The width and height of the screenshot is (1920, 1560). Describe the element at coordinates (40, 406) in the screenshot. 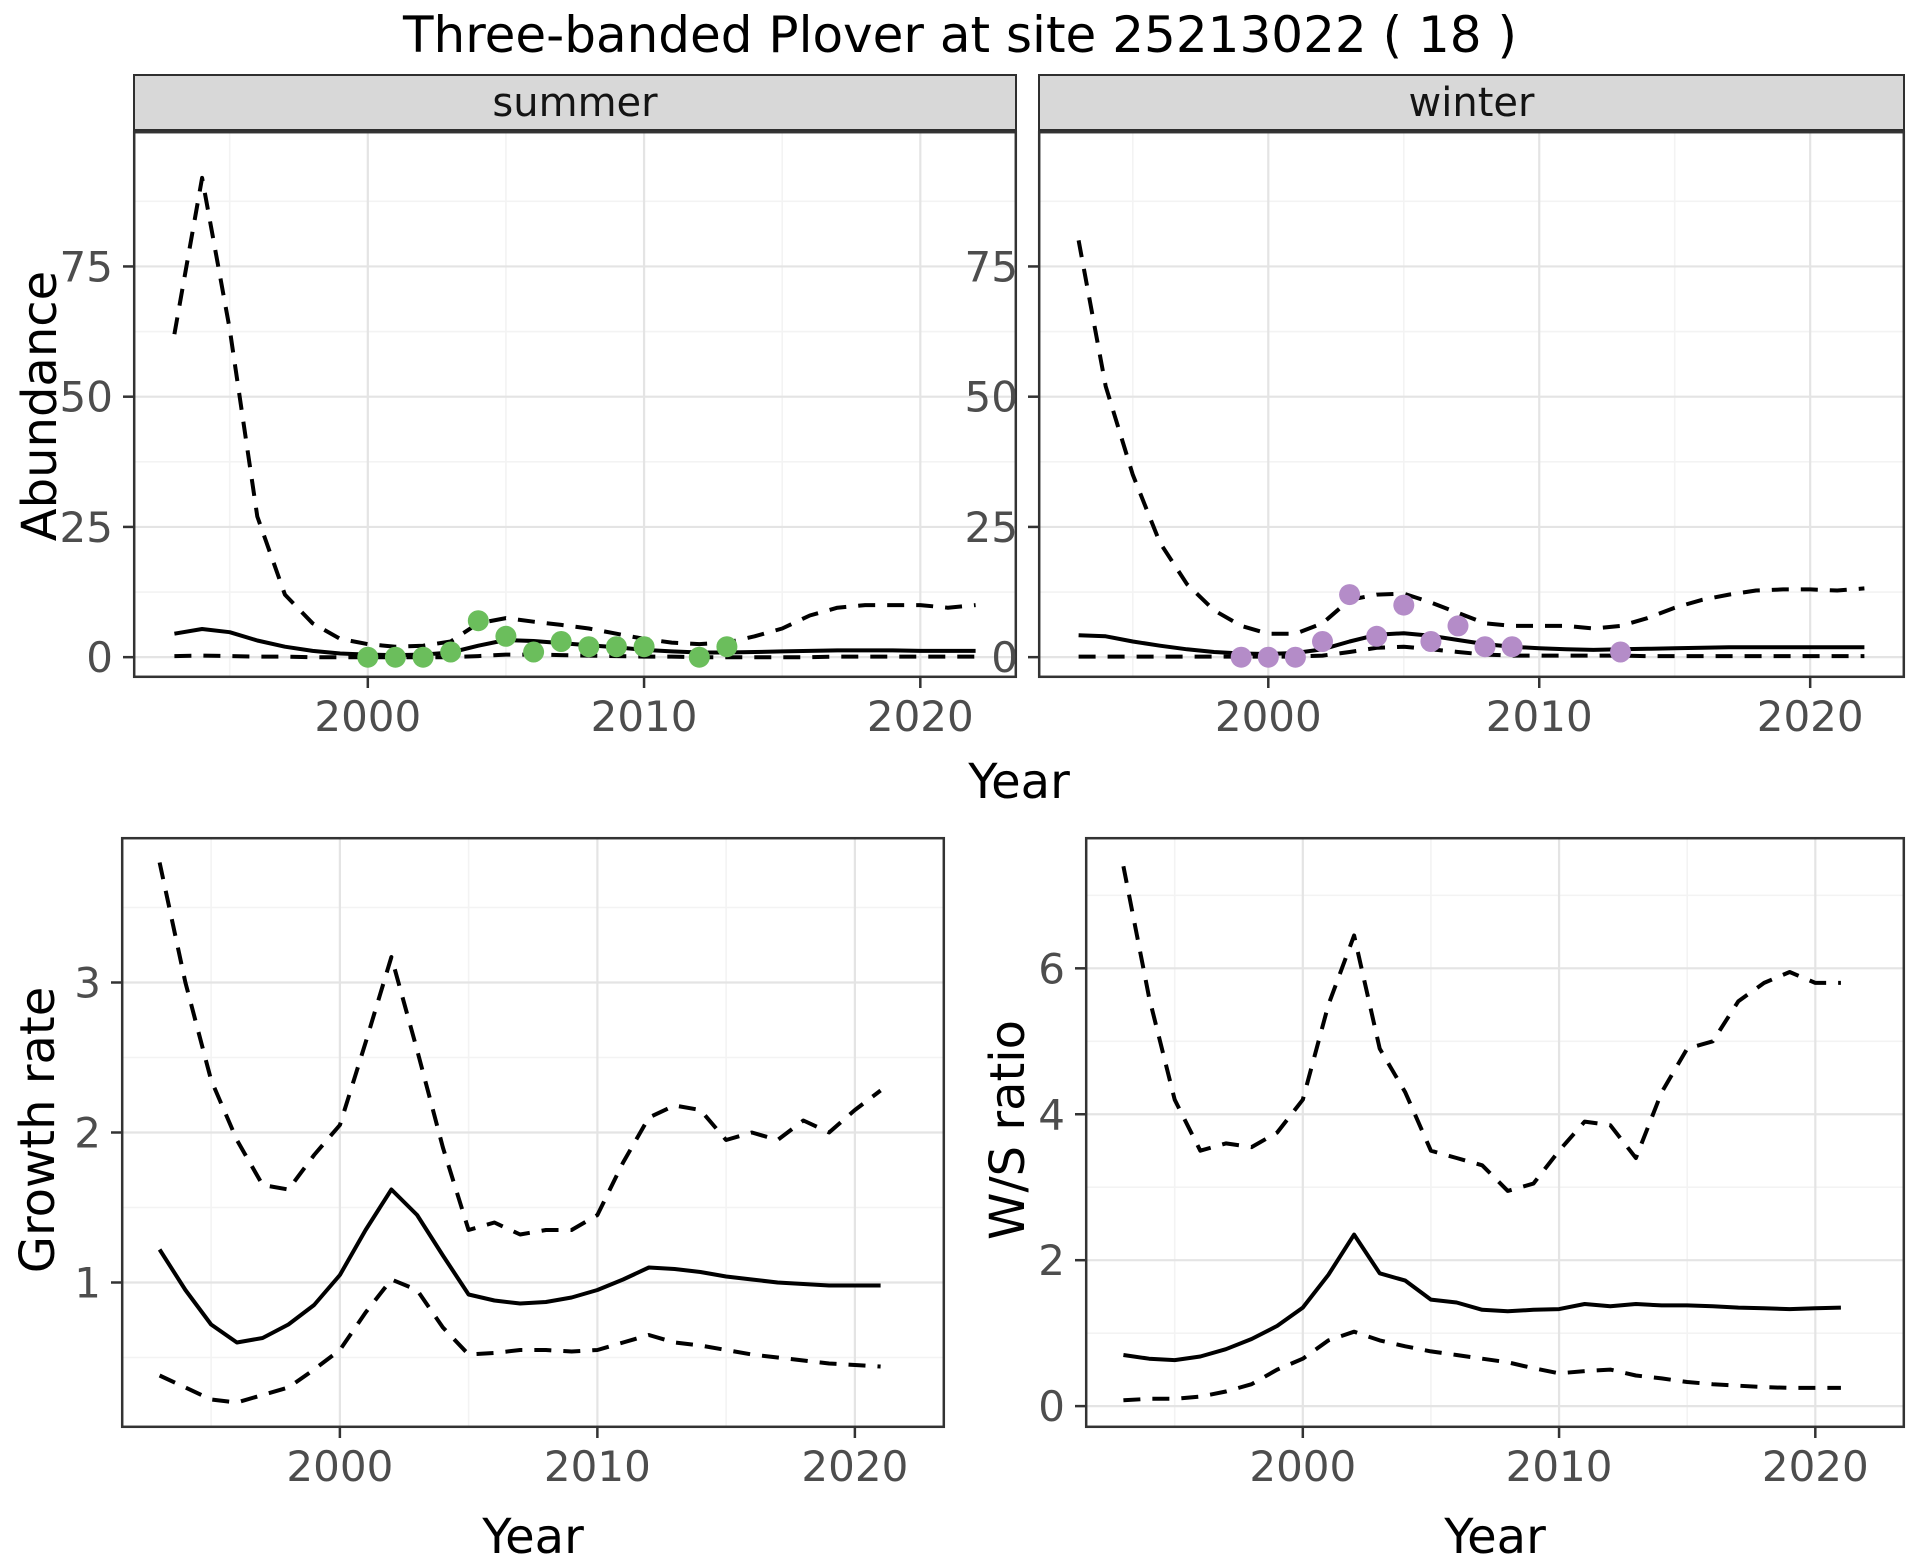

I see `y-axis-title-abundance: Abundance` at that location.